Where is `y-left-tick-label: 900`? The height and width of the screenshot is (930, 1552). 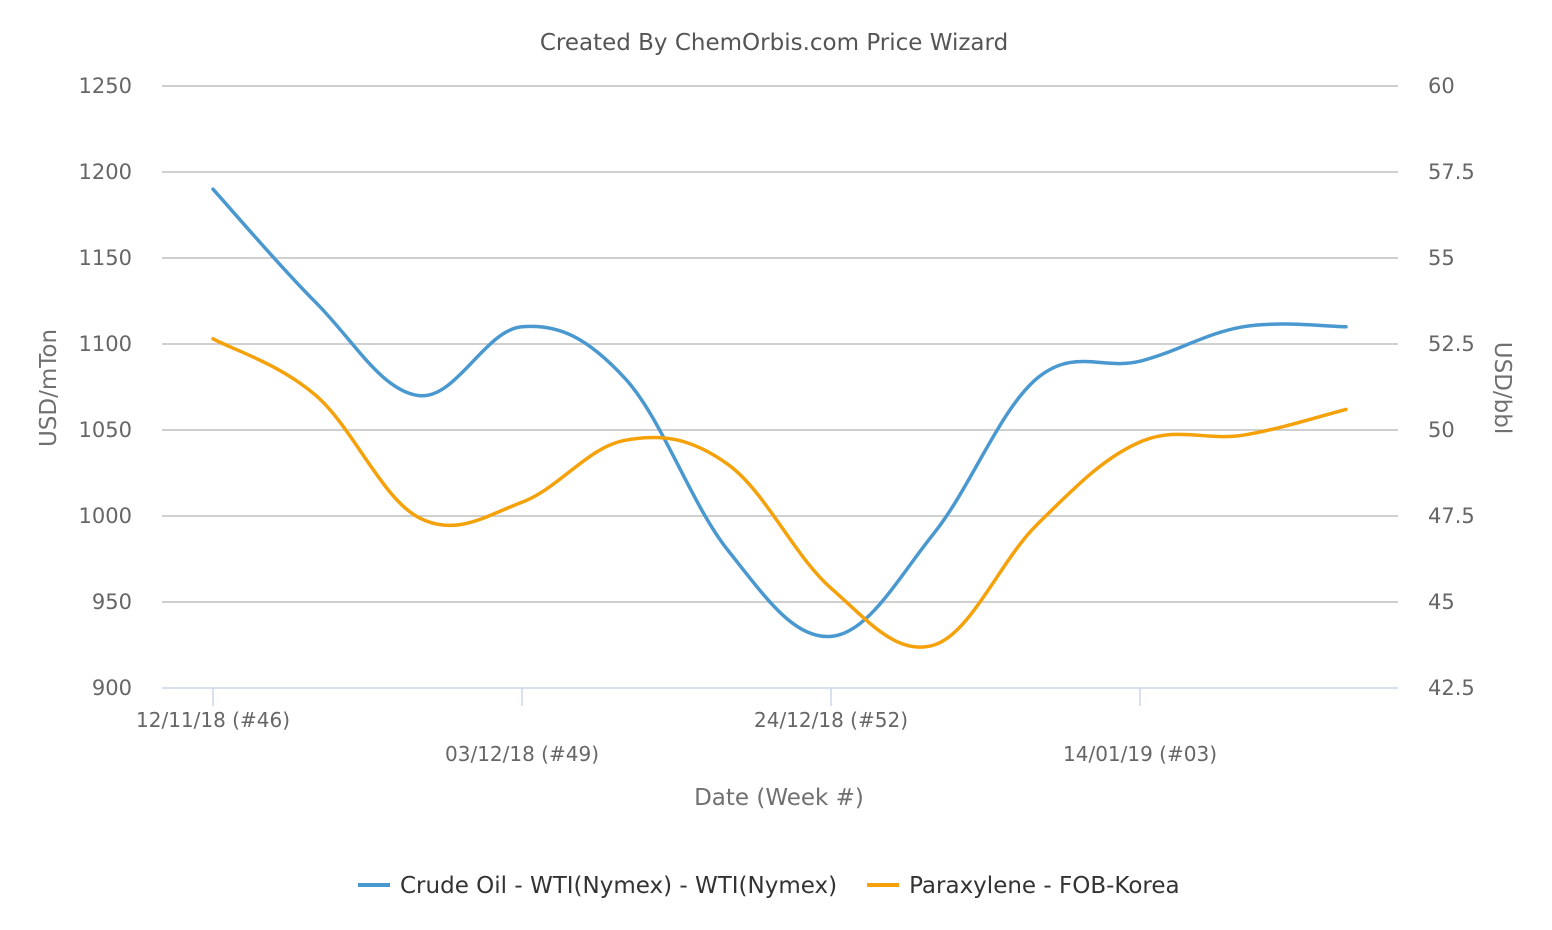 y-left-tick-label: 900 is located at coordinates (112, 688).